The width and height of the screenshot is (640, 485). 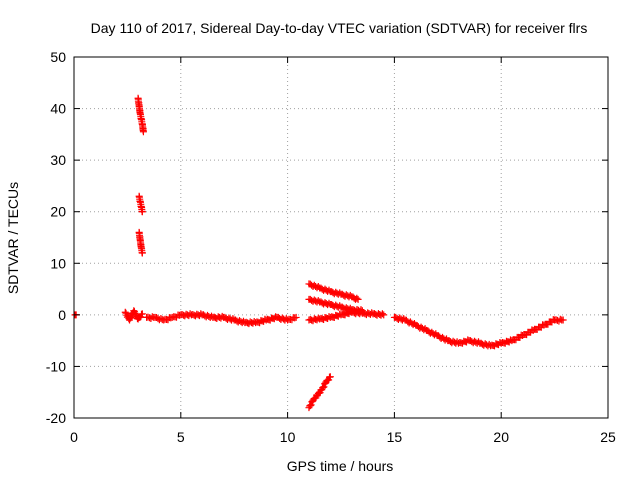 I want to click on y-tick-label: -20, so click(x=56, y=418).